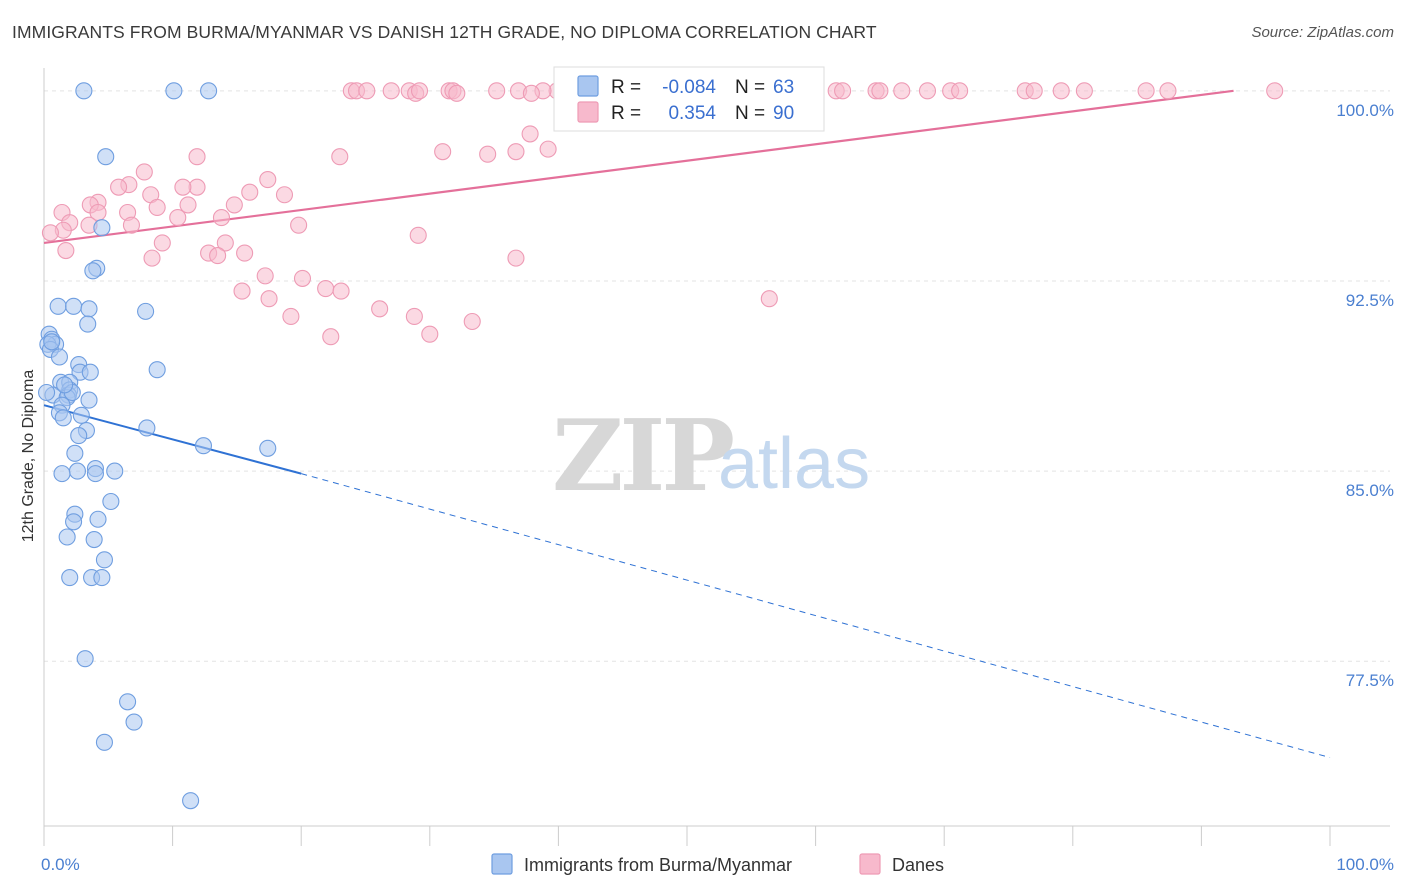 This screenshot has height=892, width=1406. I want to click on r-value-blue: -0.084, so click(689, 87).